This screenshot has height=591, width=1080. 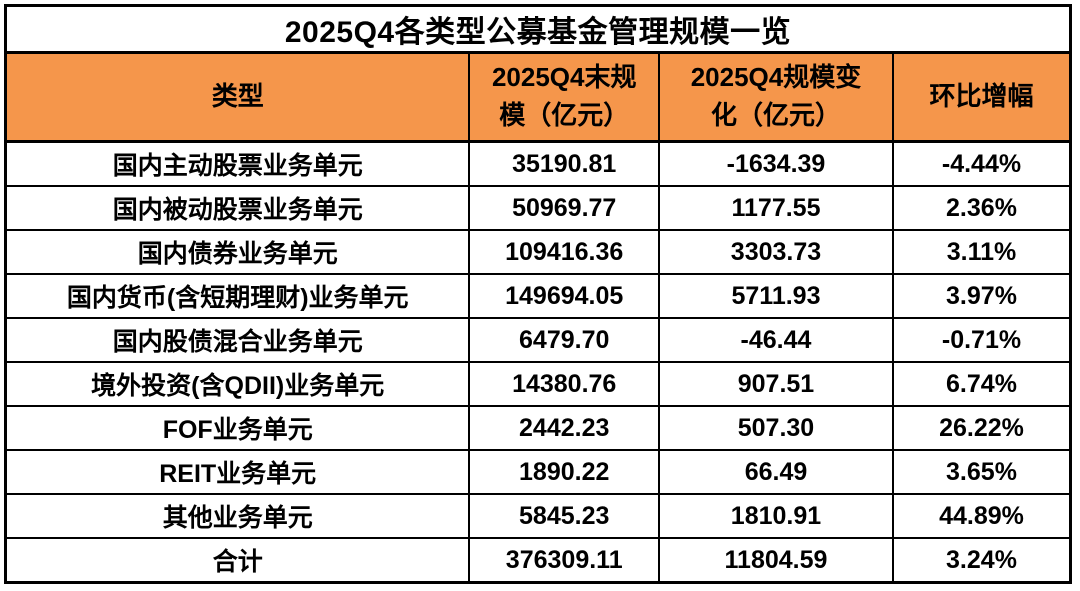 What do you see at coordinates (564, 516) in the screenshot?
I see `cell-end-scale: 5845.23` at bounding box center [564, 516].